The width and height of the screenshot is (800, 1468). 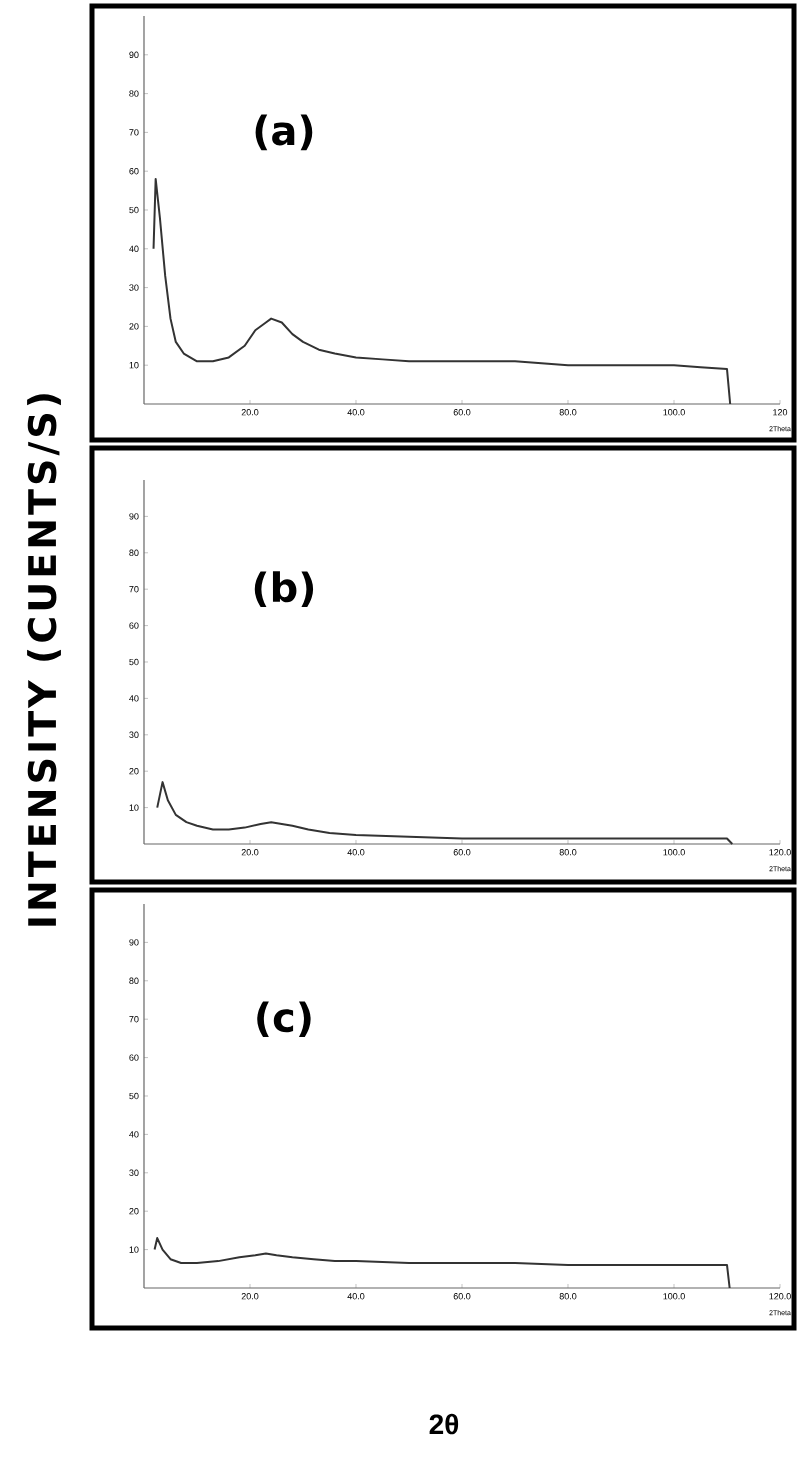 What do you see at coordinates (284, 1019) in the screenshot?
I see `annotation: (c)` at bounding box center [284, 1019].